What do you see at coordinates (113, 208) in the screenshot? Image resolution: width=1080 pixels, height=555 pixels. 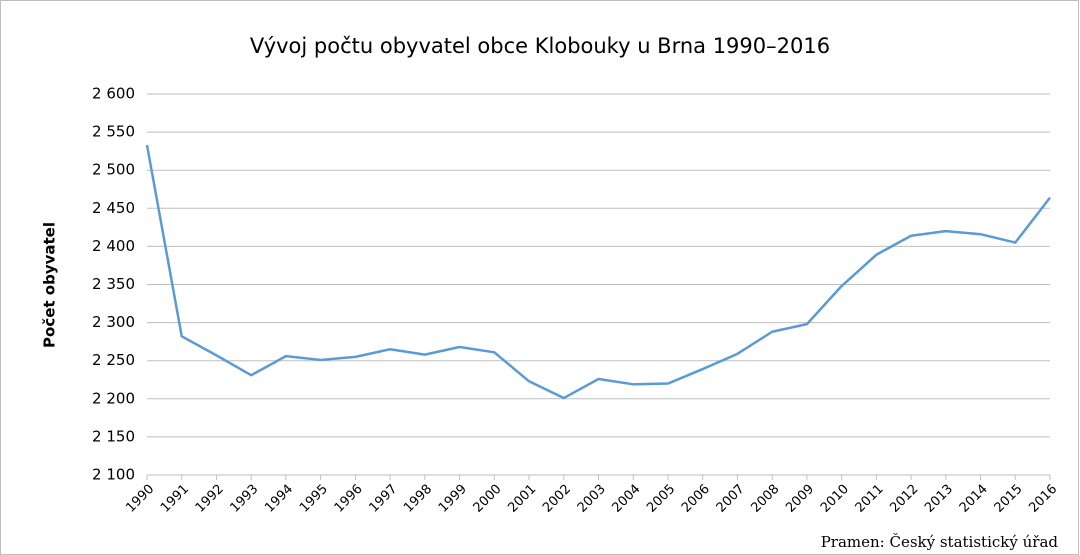 I see `y-tick-label: 2 450` at bounding box center [113, 208].